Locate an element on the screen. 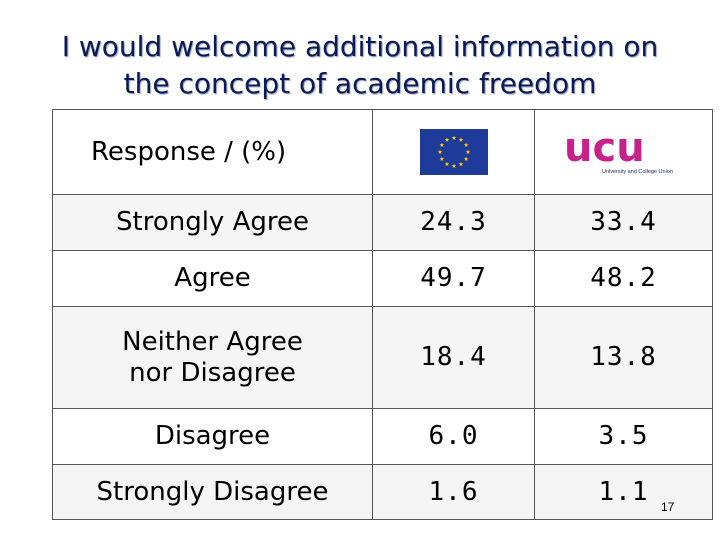 The width and height of the screenshot is (720, 540). row-label: Strongly Disagree is located at coordinates (212, 492).